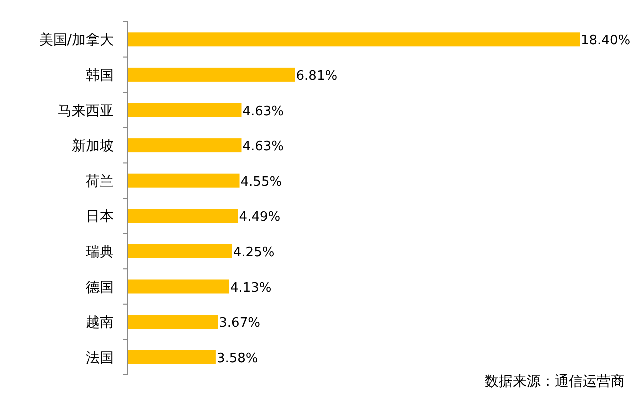  I want to click on y-tick-label: 荷兰, so click(100, 182).